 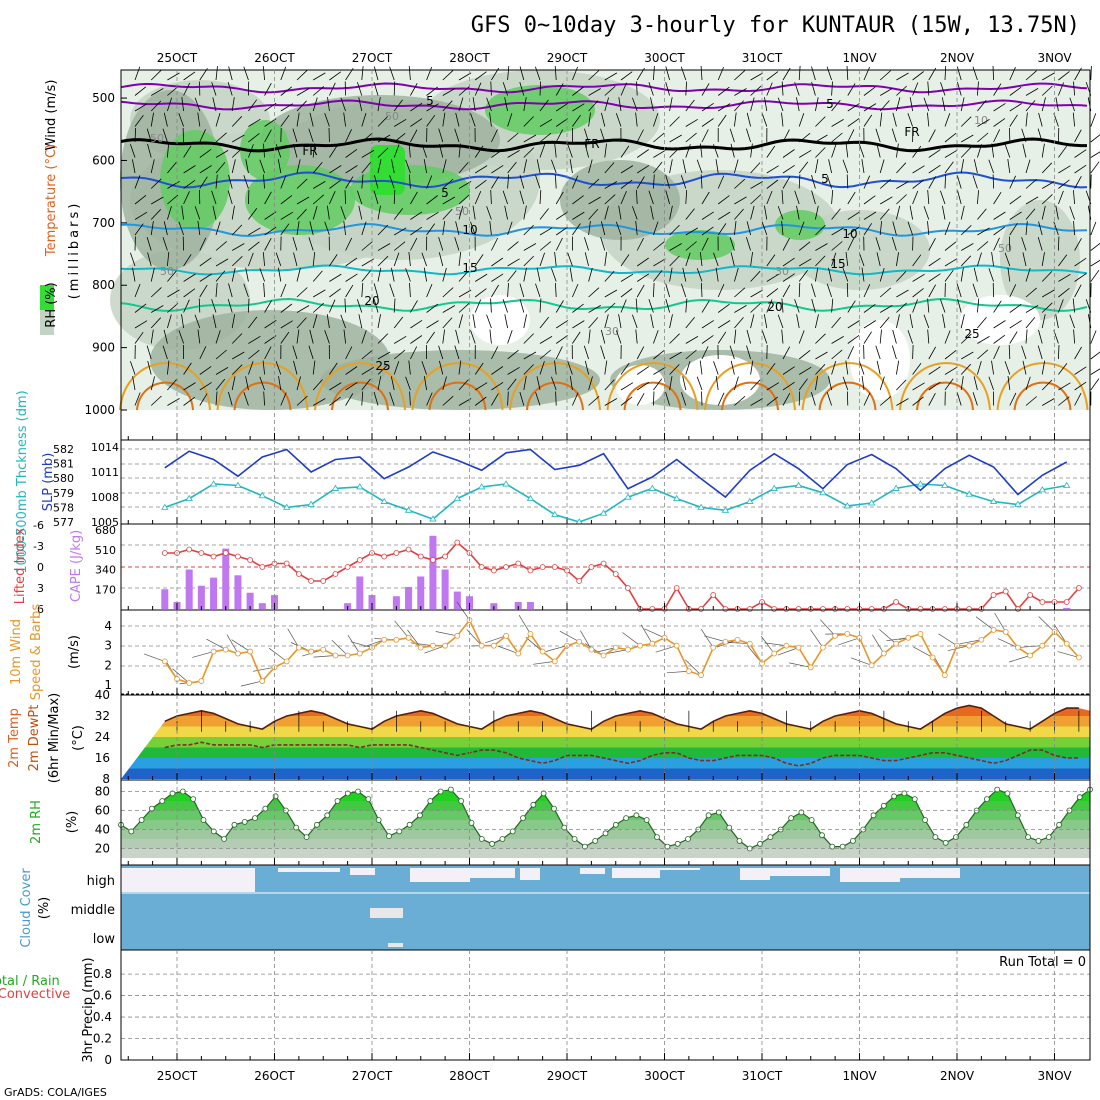 I want to click on rh-contour-label: 30, so click(x=782, y=271).